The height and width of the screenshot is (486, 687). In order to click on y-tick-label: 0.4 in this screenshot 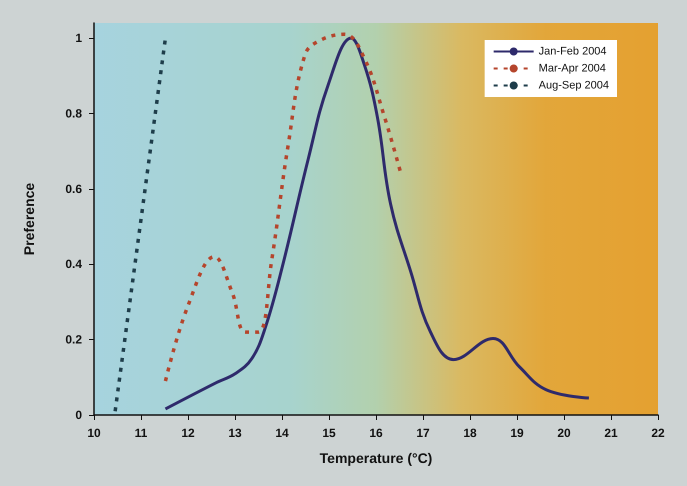, I will do `click(73, 264)`.